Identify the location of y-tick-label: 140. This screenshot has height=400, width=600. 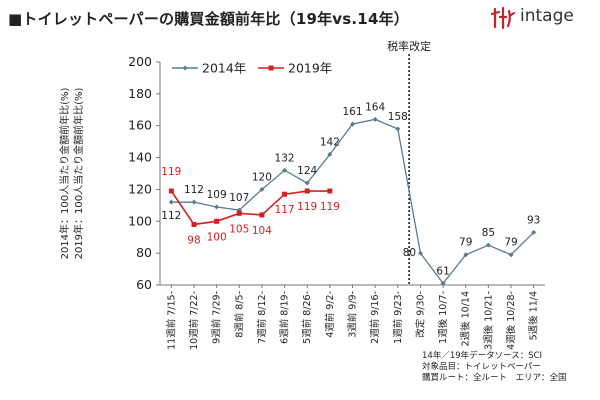
(140, 157).